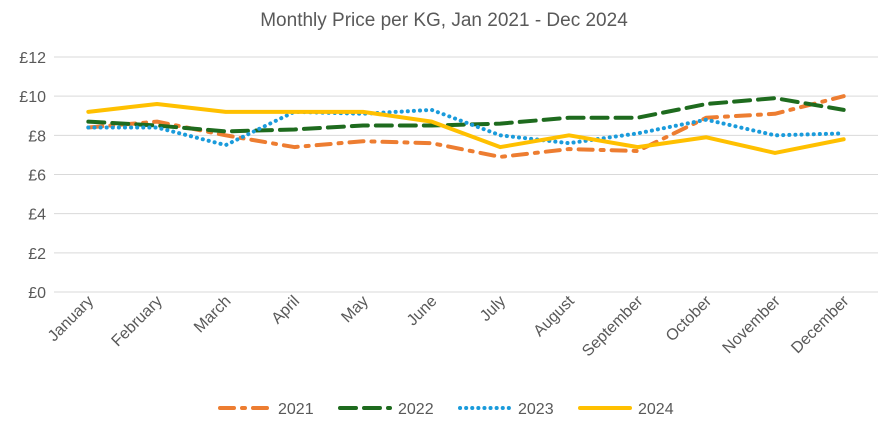 The height and width of the screenshot is (427, 888). Describe the element at coordinates (613, 326) in the screenshot. I see `x-tick-label: September` at that location.